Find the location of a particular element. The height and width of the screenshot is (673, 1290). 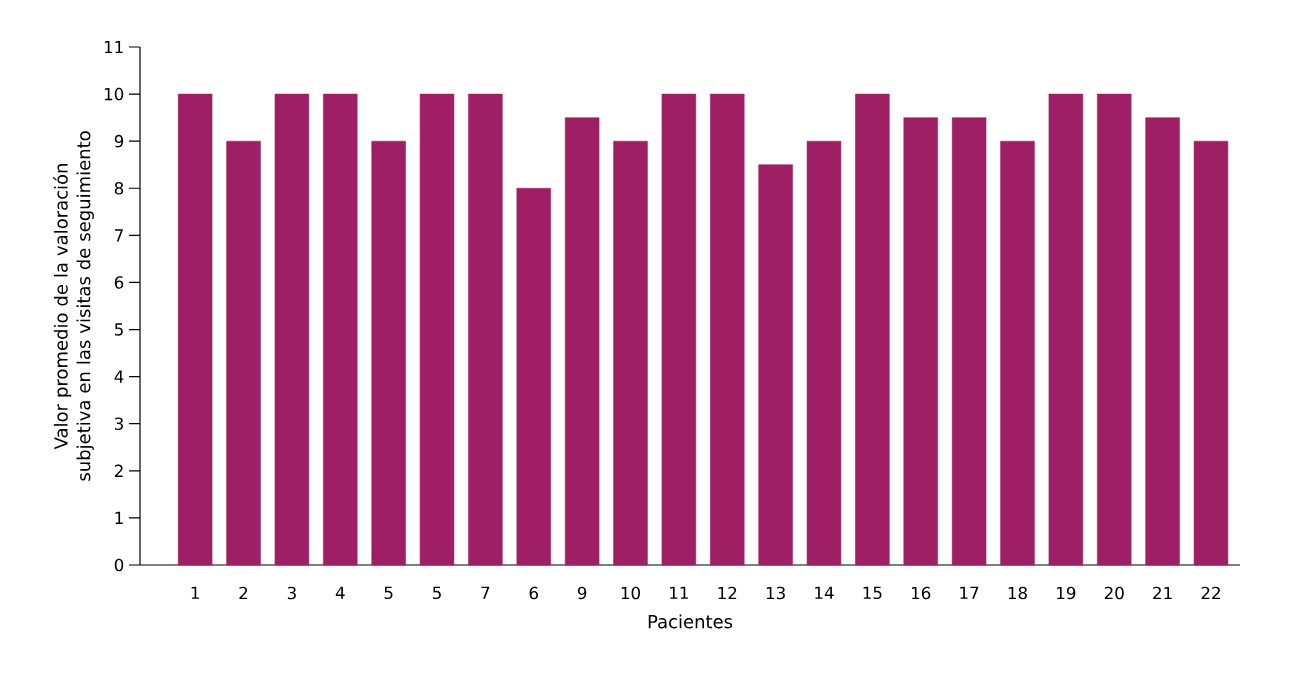

y-tick-label: 6 is located at coordinates (119, 282).